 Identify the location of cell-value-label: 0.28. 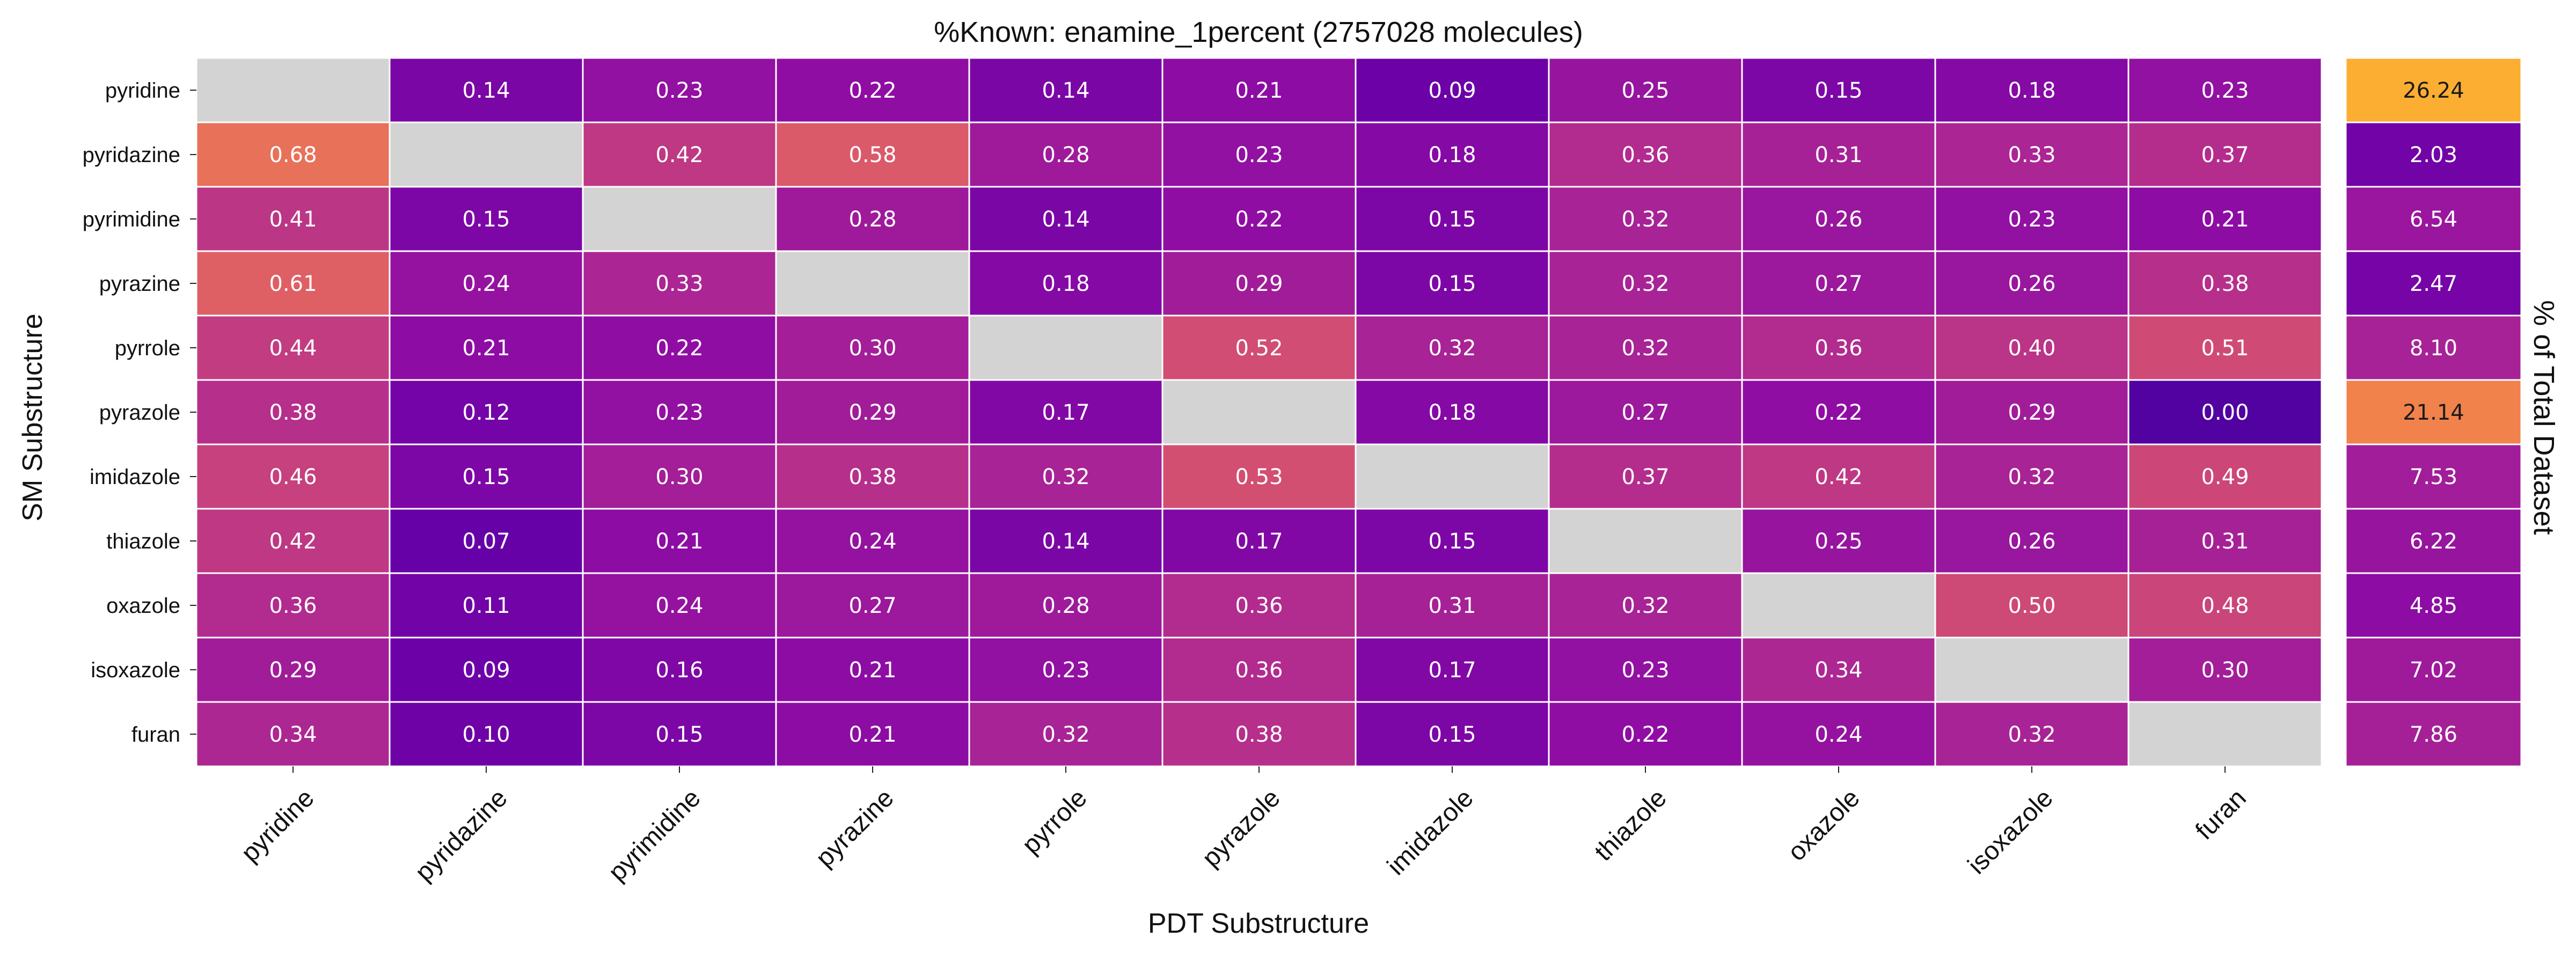
(1065, 606).